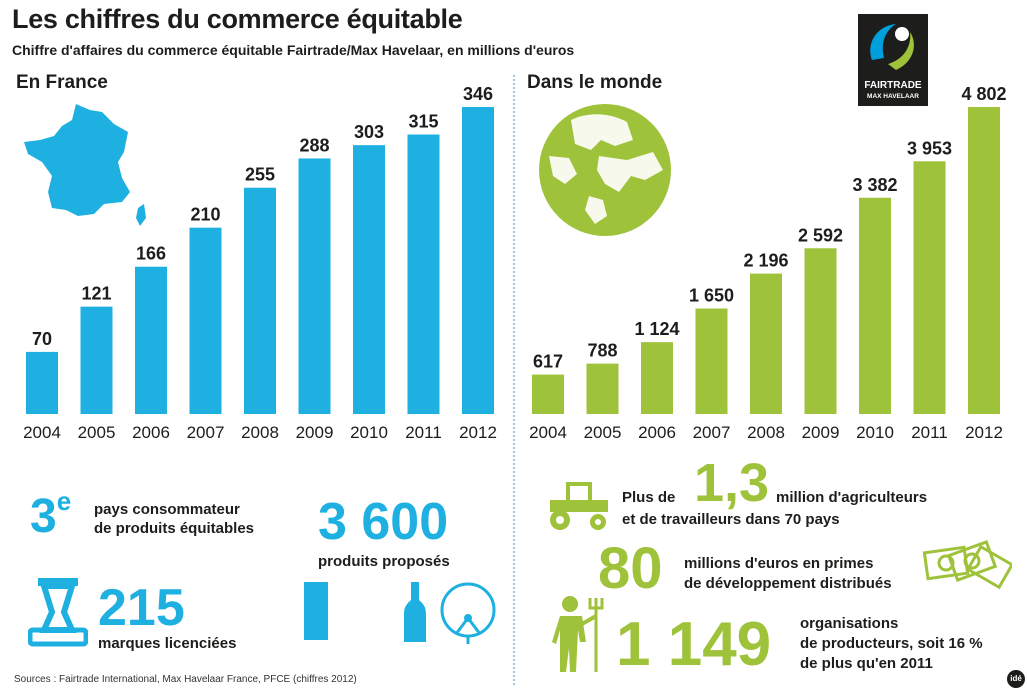 This screenshot has height=692, width=1027. What do you see at coordinates (64, 501) in the screenshot?
I see `rank-superscript: e` at bounding box center [64, 501].